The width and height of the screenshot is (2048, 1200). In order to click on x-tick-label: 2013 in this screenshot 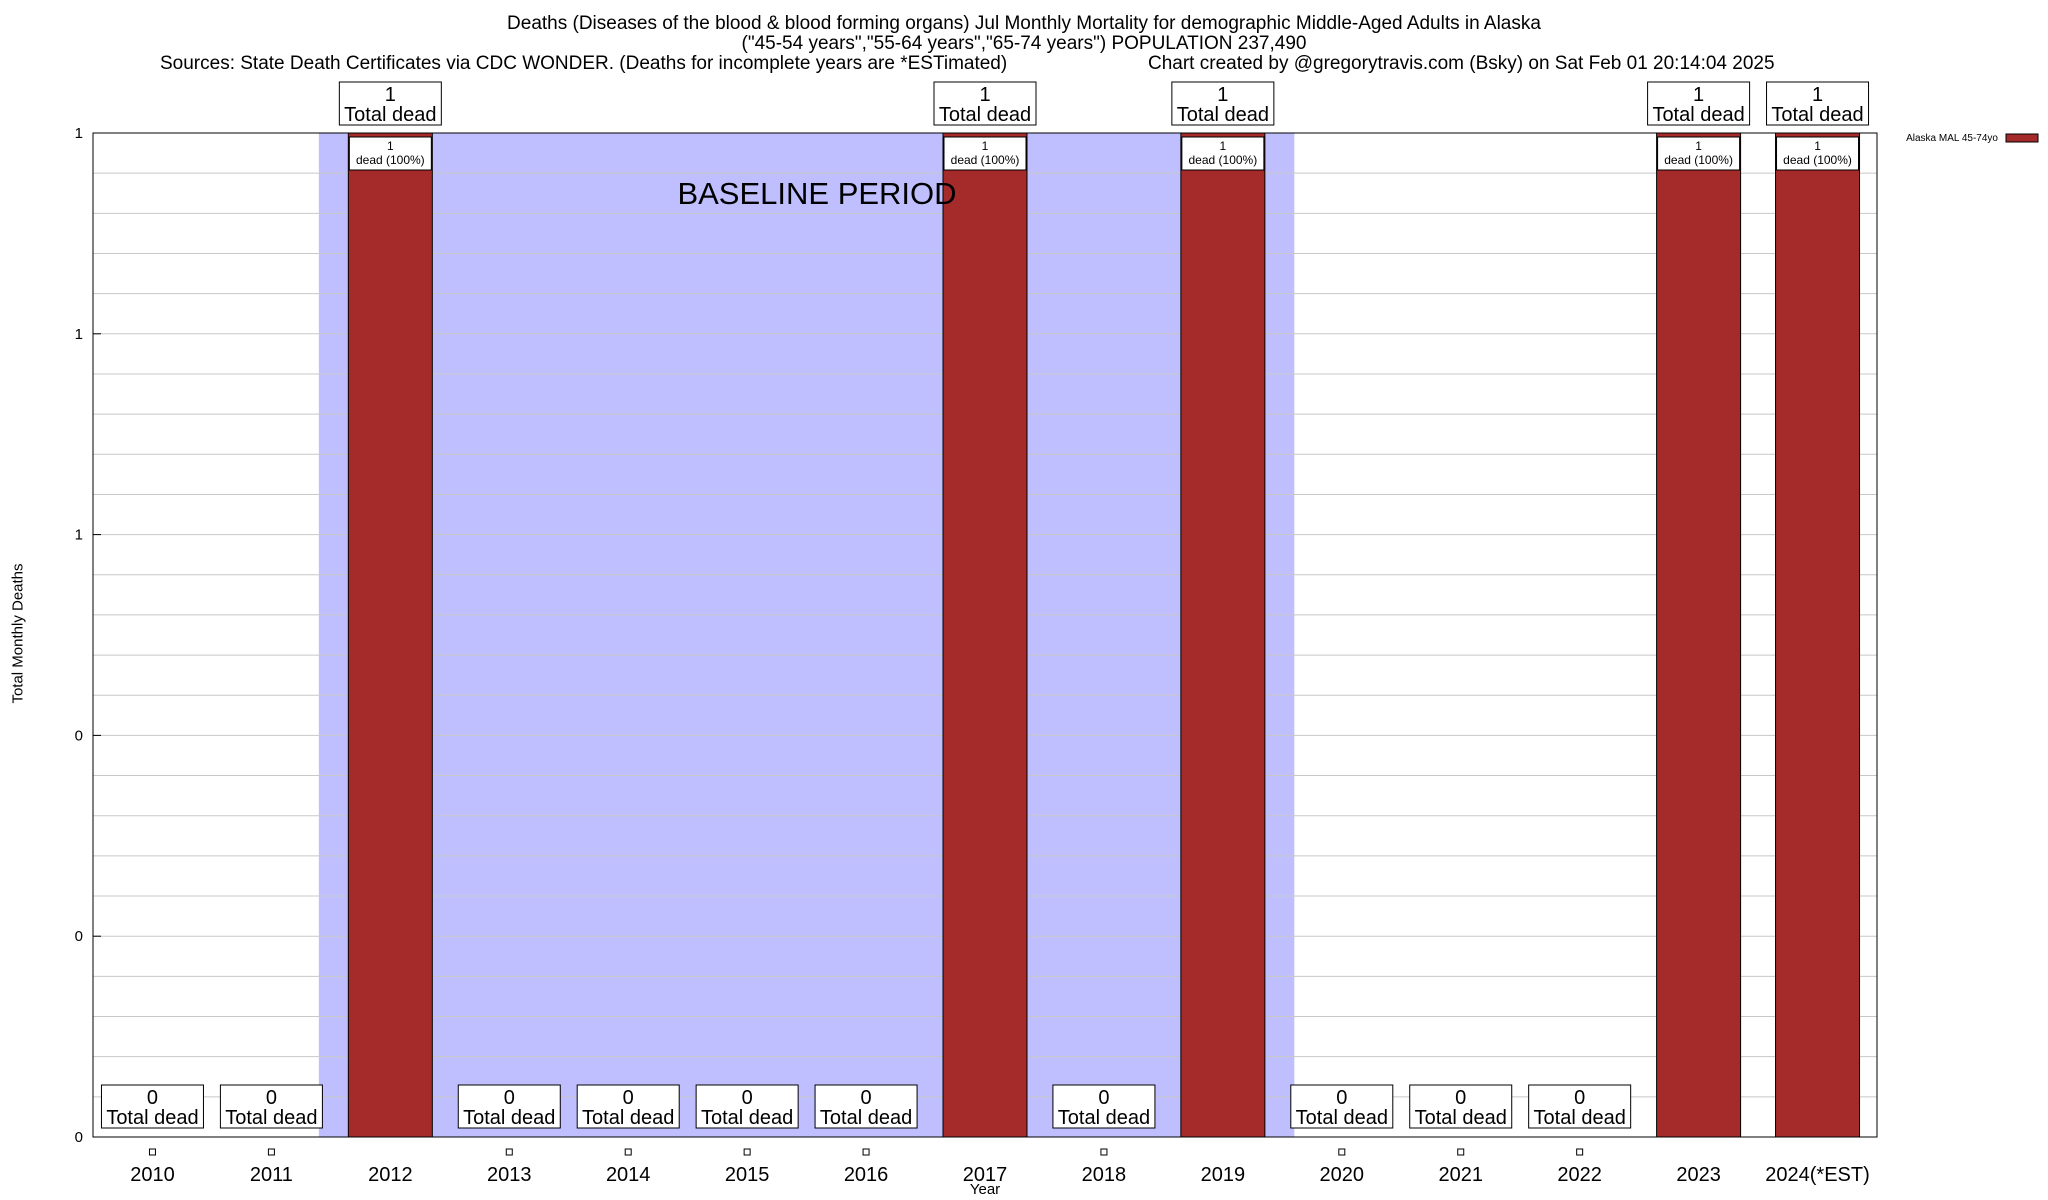, I will do `click(509, 1175)`.